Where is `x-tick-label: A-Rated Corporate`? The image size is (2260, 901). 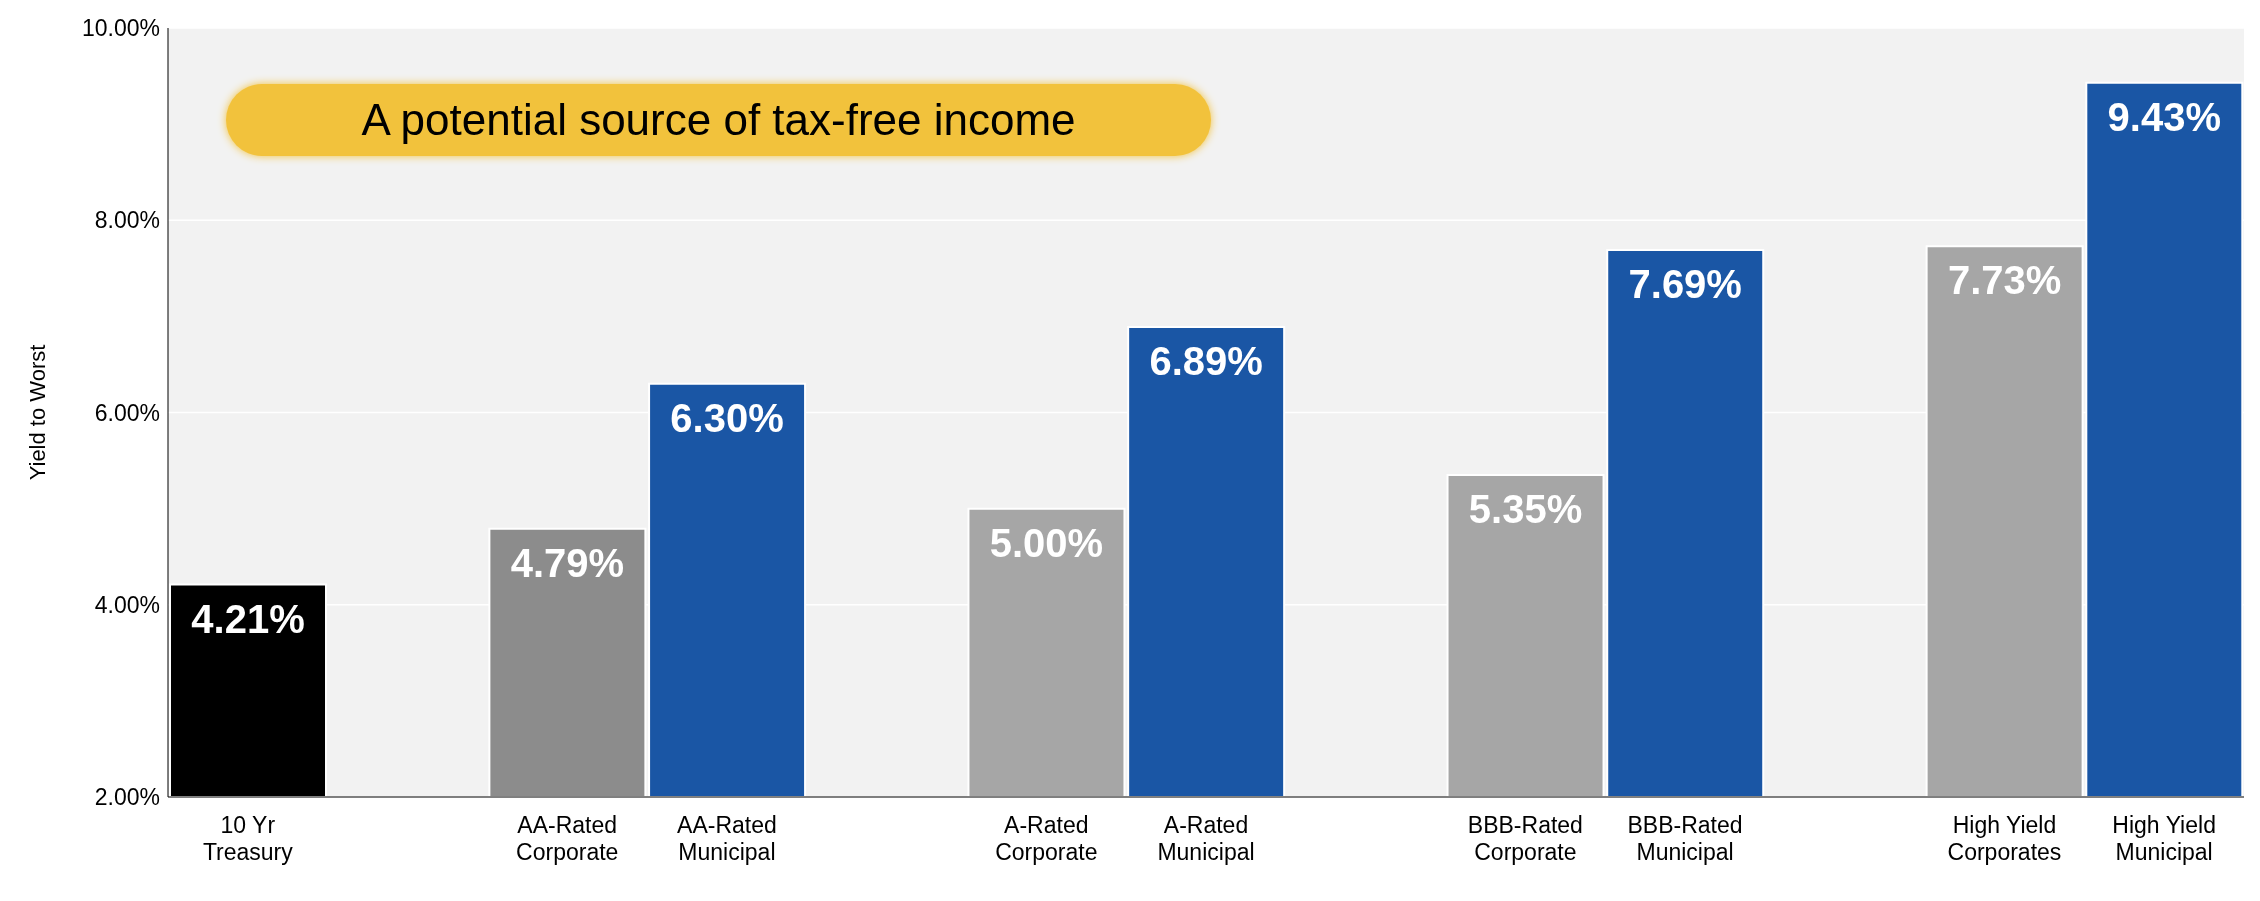 x-tick-label: A-Rated Corporate is located at coordinates (1046, 838).